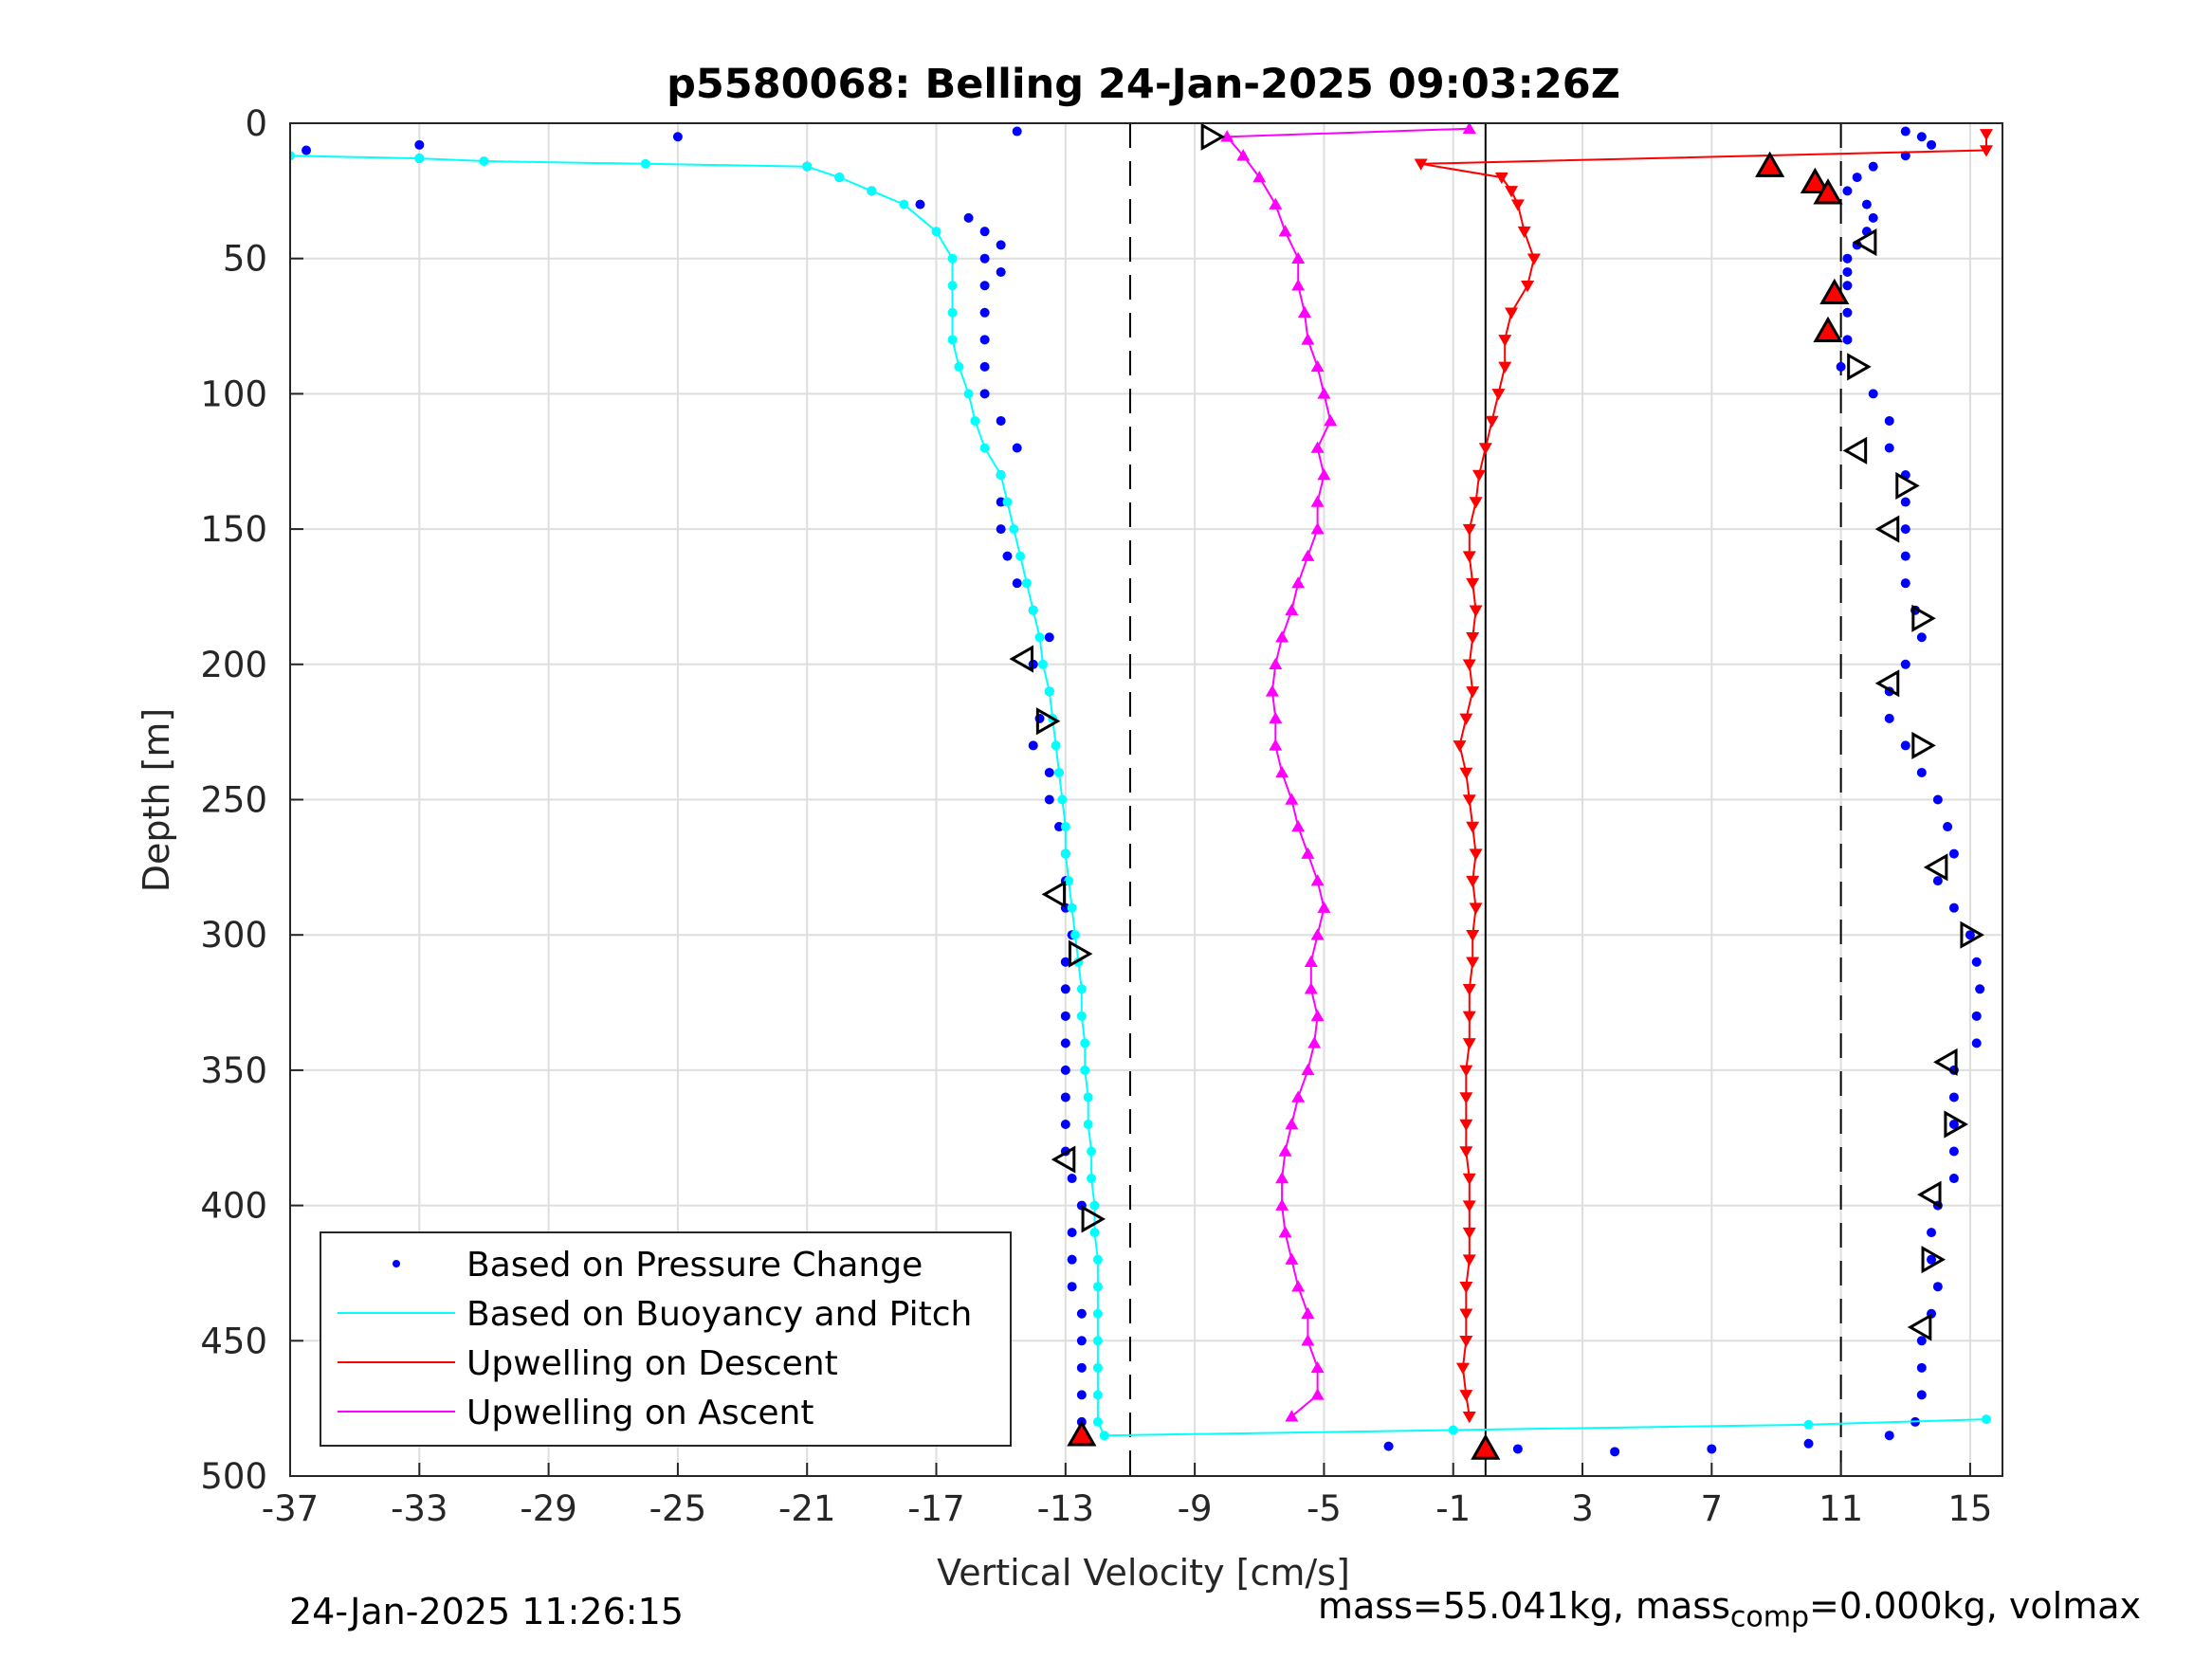 This screenshot has height=1659, width=2212. I want to click on y-tick-label: 450, so click(233, 1341).